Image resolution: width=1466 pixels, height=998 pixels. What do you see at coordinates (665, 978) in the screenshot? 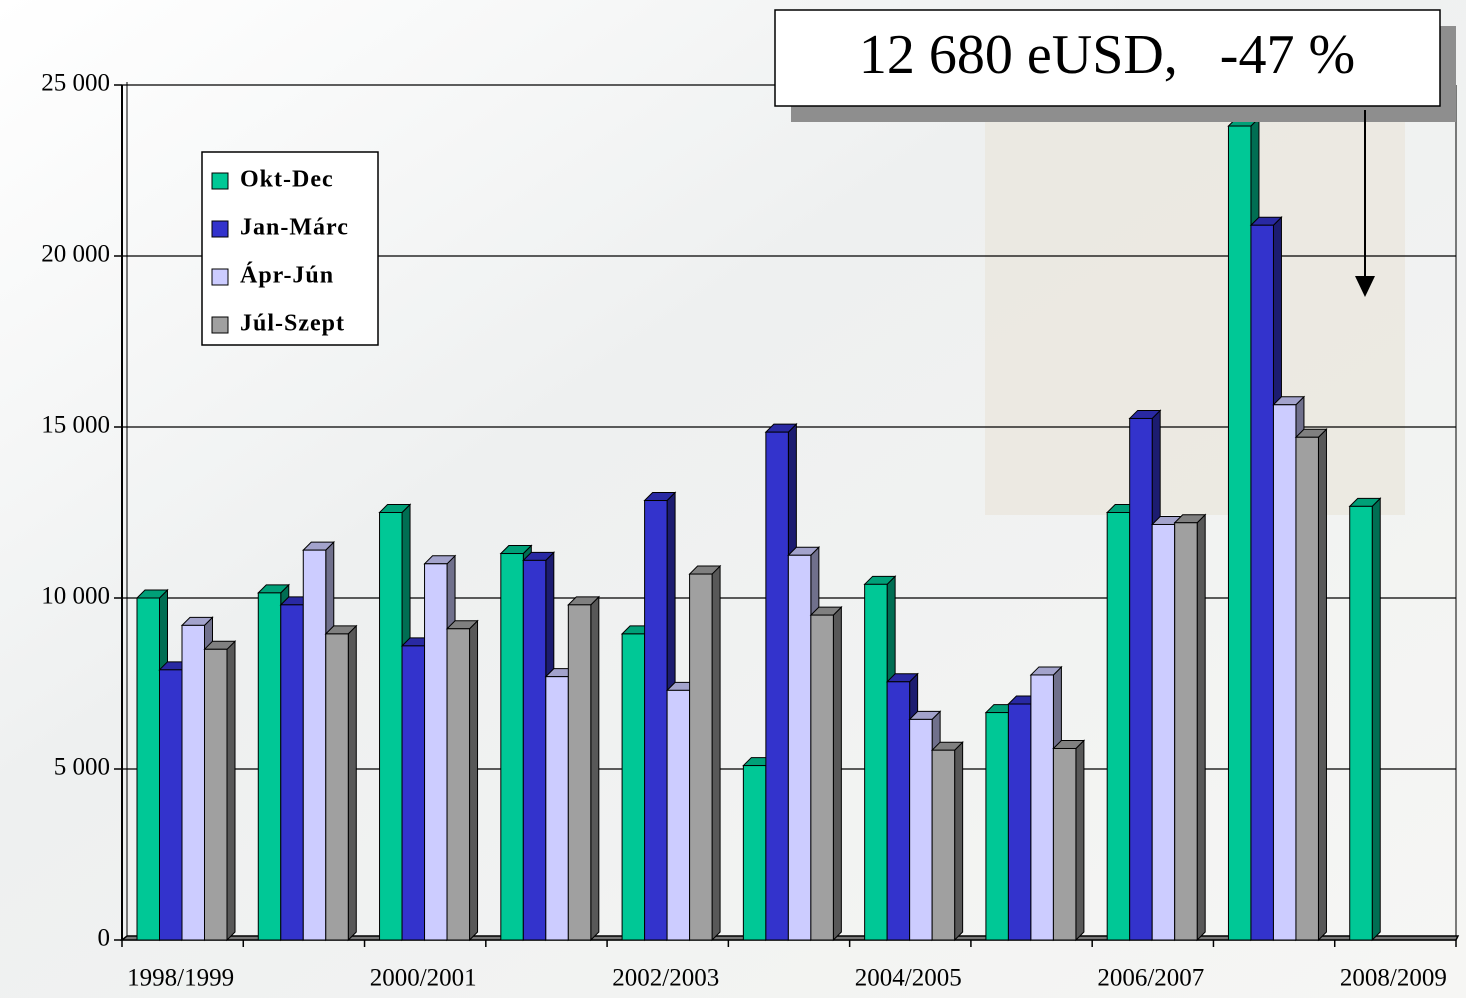
I see `x-tick-label: 2002/2003` at bounding box center [665, 978].